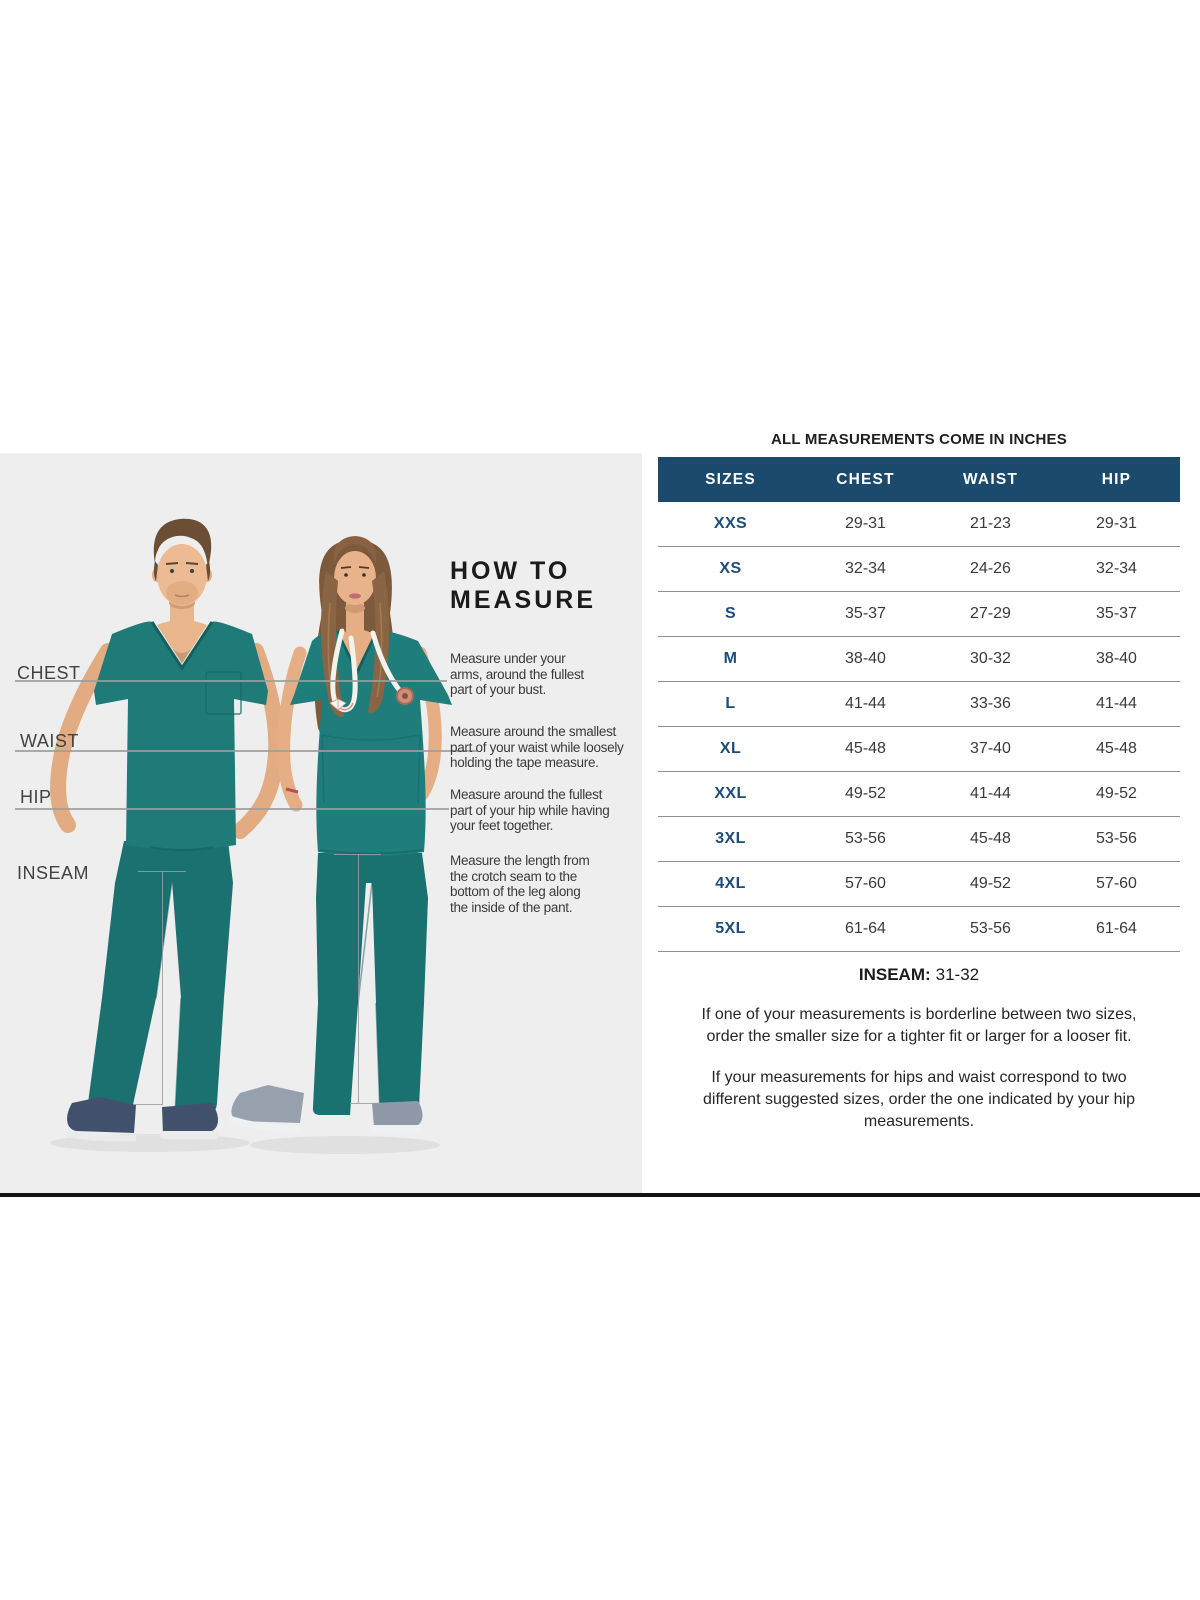 The height and width of the screenshot is (1600, 1200). Describe the element at coordinates (341, 834) in the screenshot. I see `female-model` at that location.